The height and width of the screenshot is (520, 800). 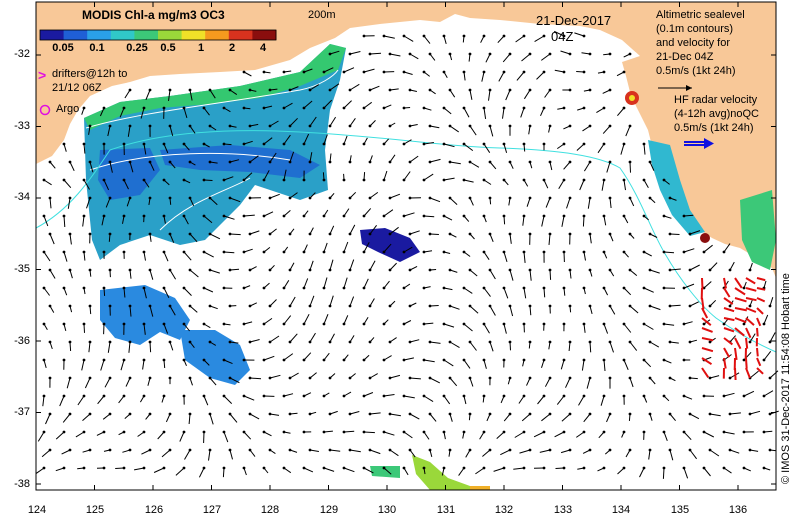 I want to click on land-east, so click(x=699, y=167).